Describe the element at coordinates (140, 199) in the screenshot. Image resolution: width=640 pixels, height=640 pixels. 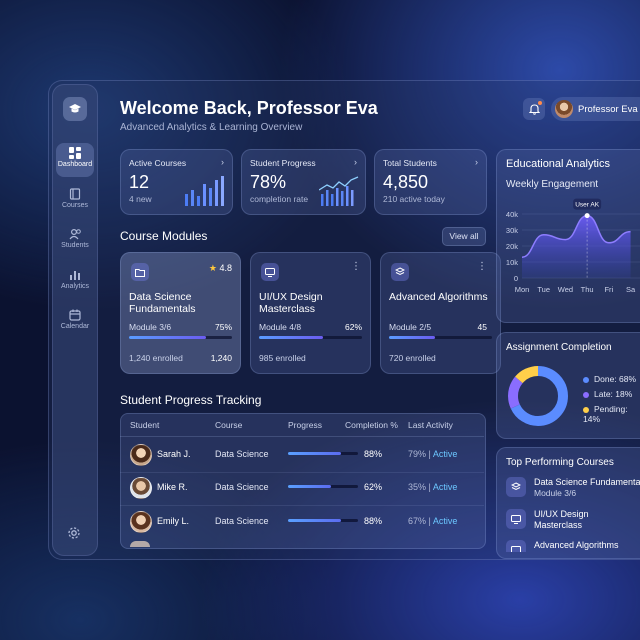
I see `stat-sub: 4 new` at that location.